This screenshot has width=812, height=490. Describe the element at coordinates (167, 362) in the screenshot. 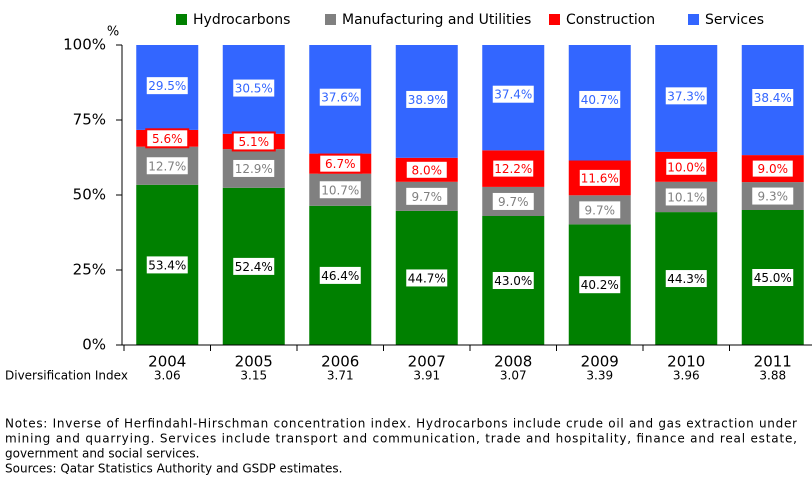

I see `x-tick-label: 2004` at that location.